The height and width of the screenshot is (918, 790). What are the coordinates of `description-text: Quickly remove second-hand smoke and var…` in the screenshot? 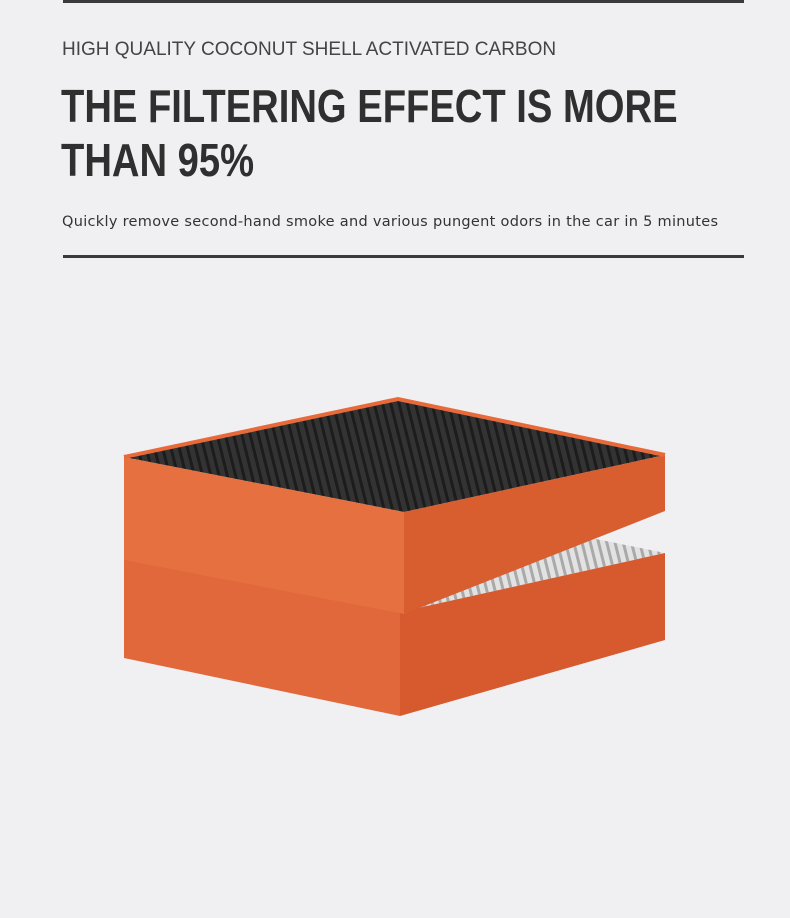 It's located at (390, 222).